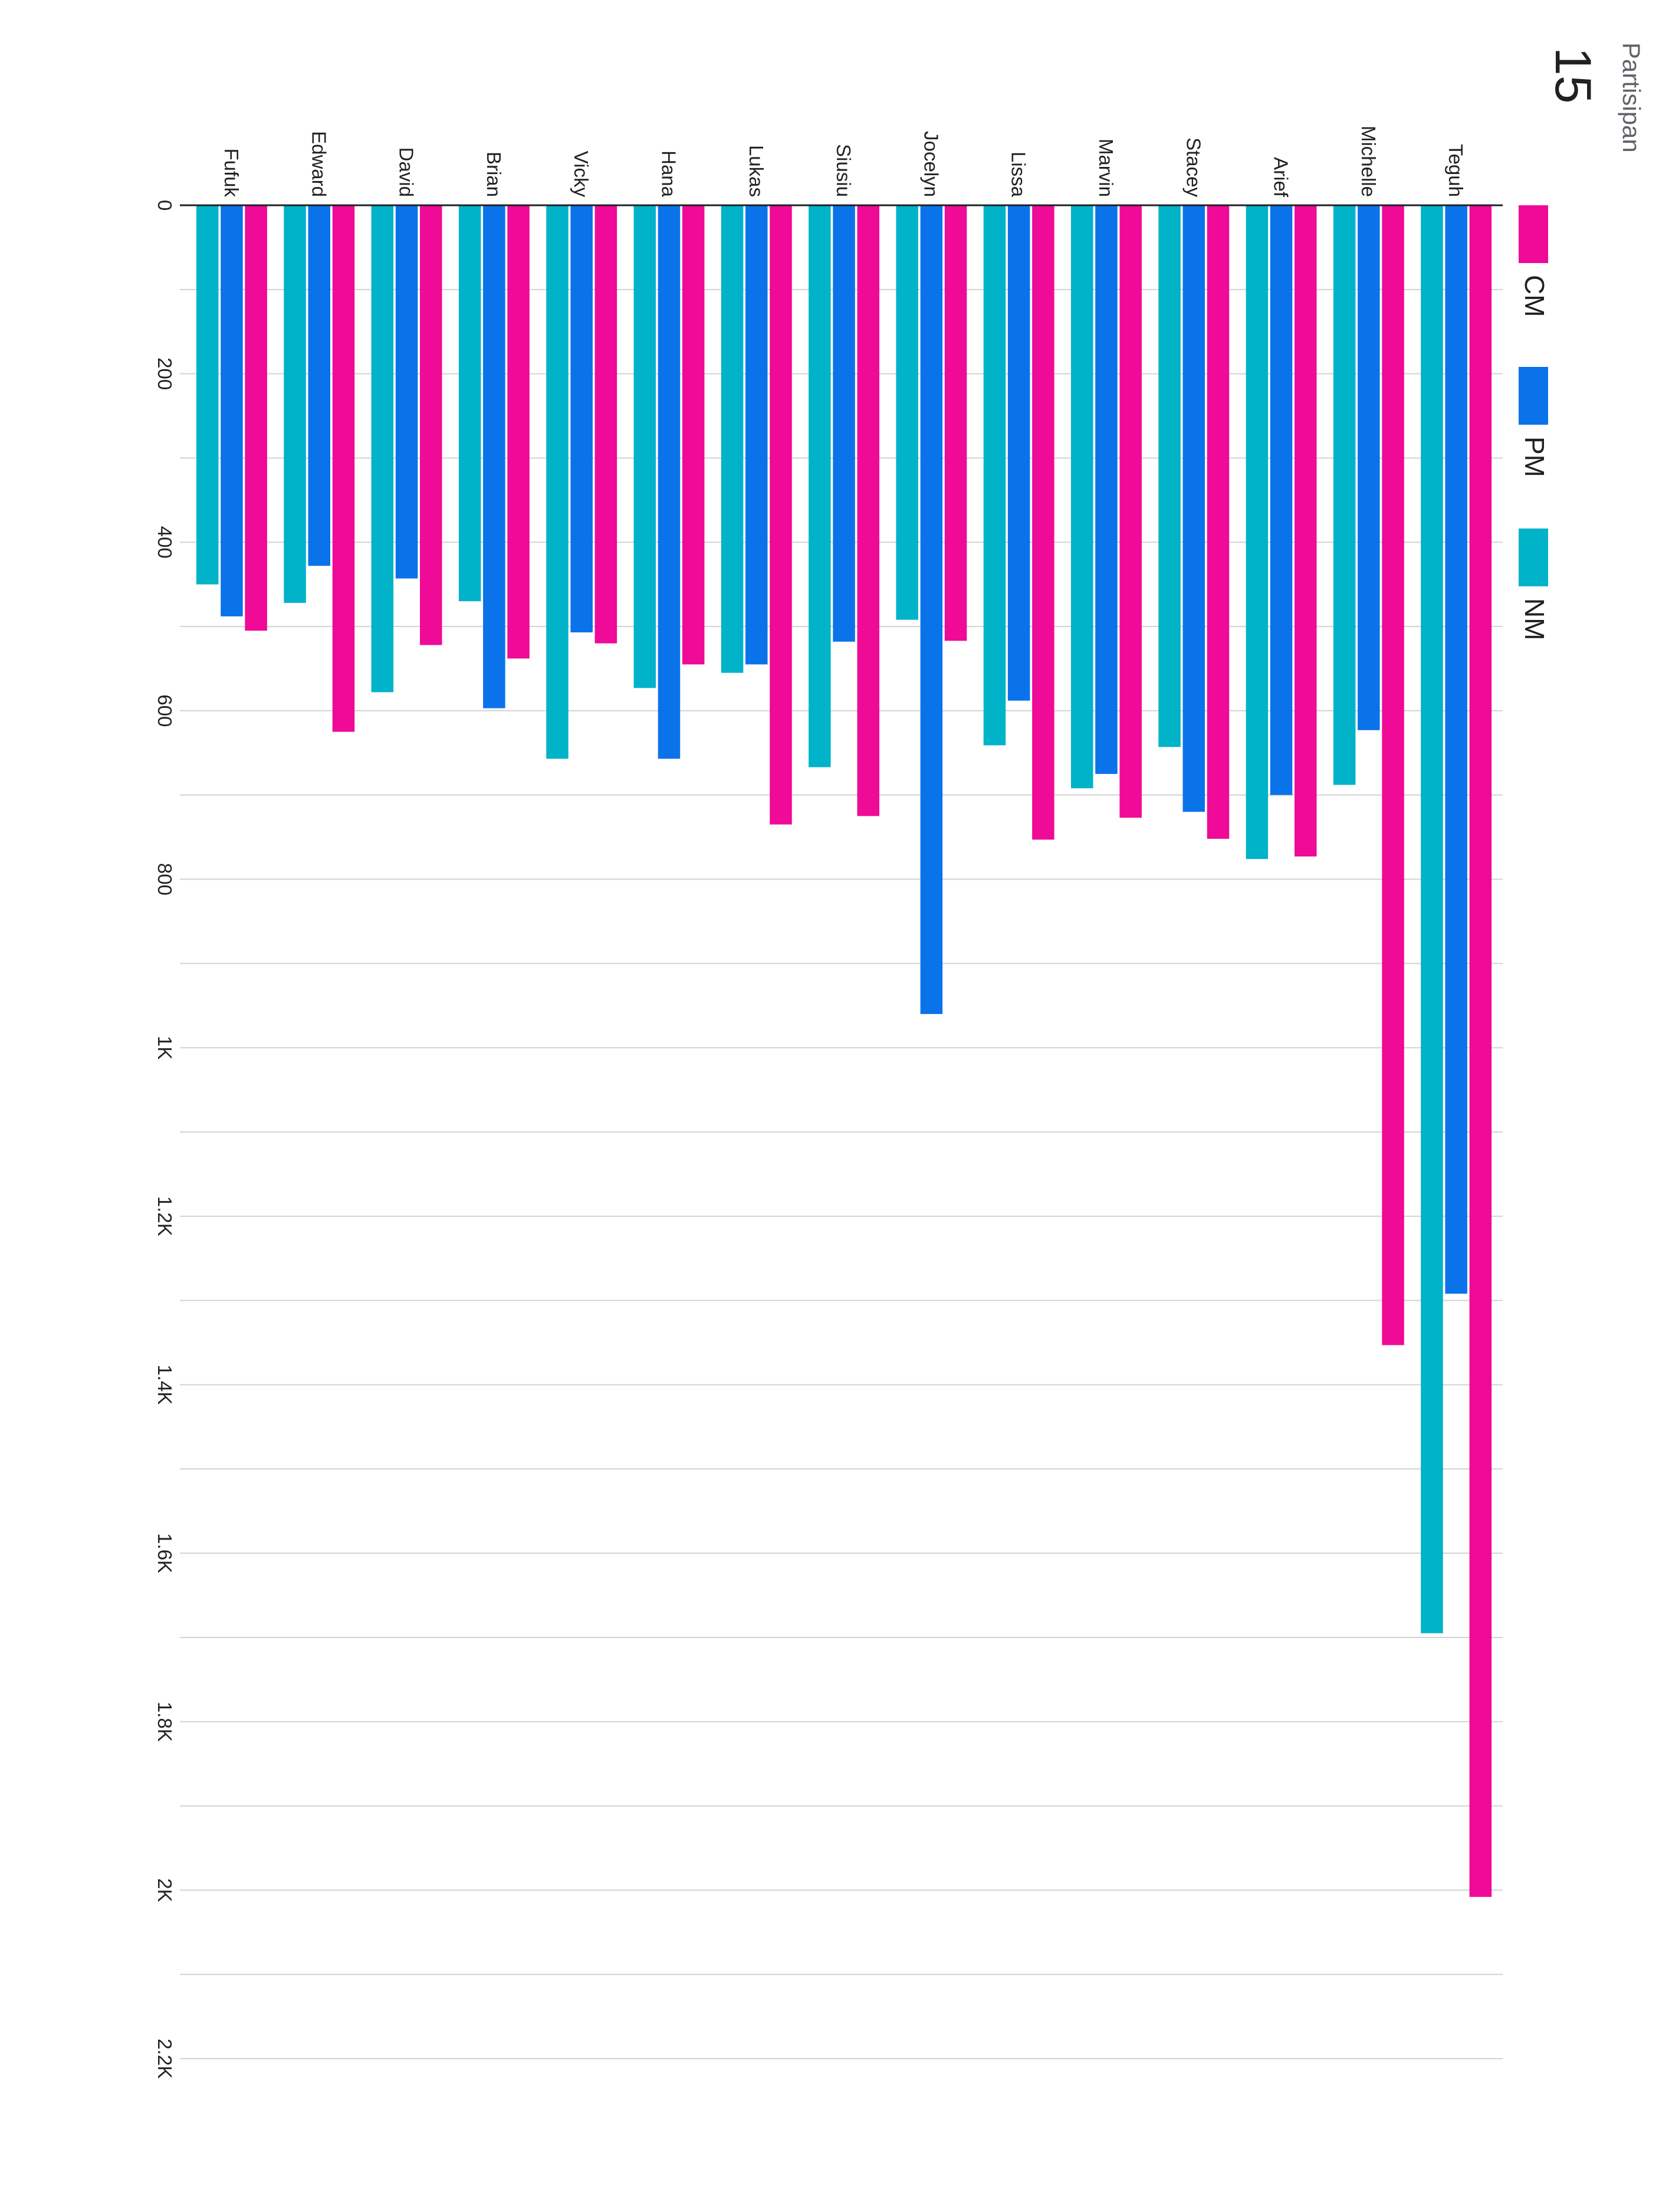  I want to click on bar-nm-stacey, so click(1170, 476).